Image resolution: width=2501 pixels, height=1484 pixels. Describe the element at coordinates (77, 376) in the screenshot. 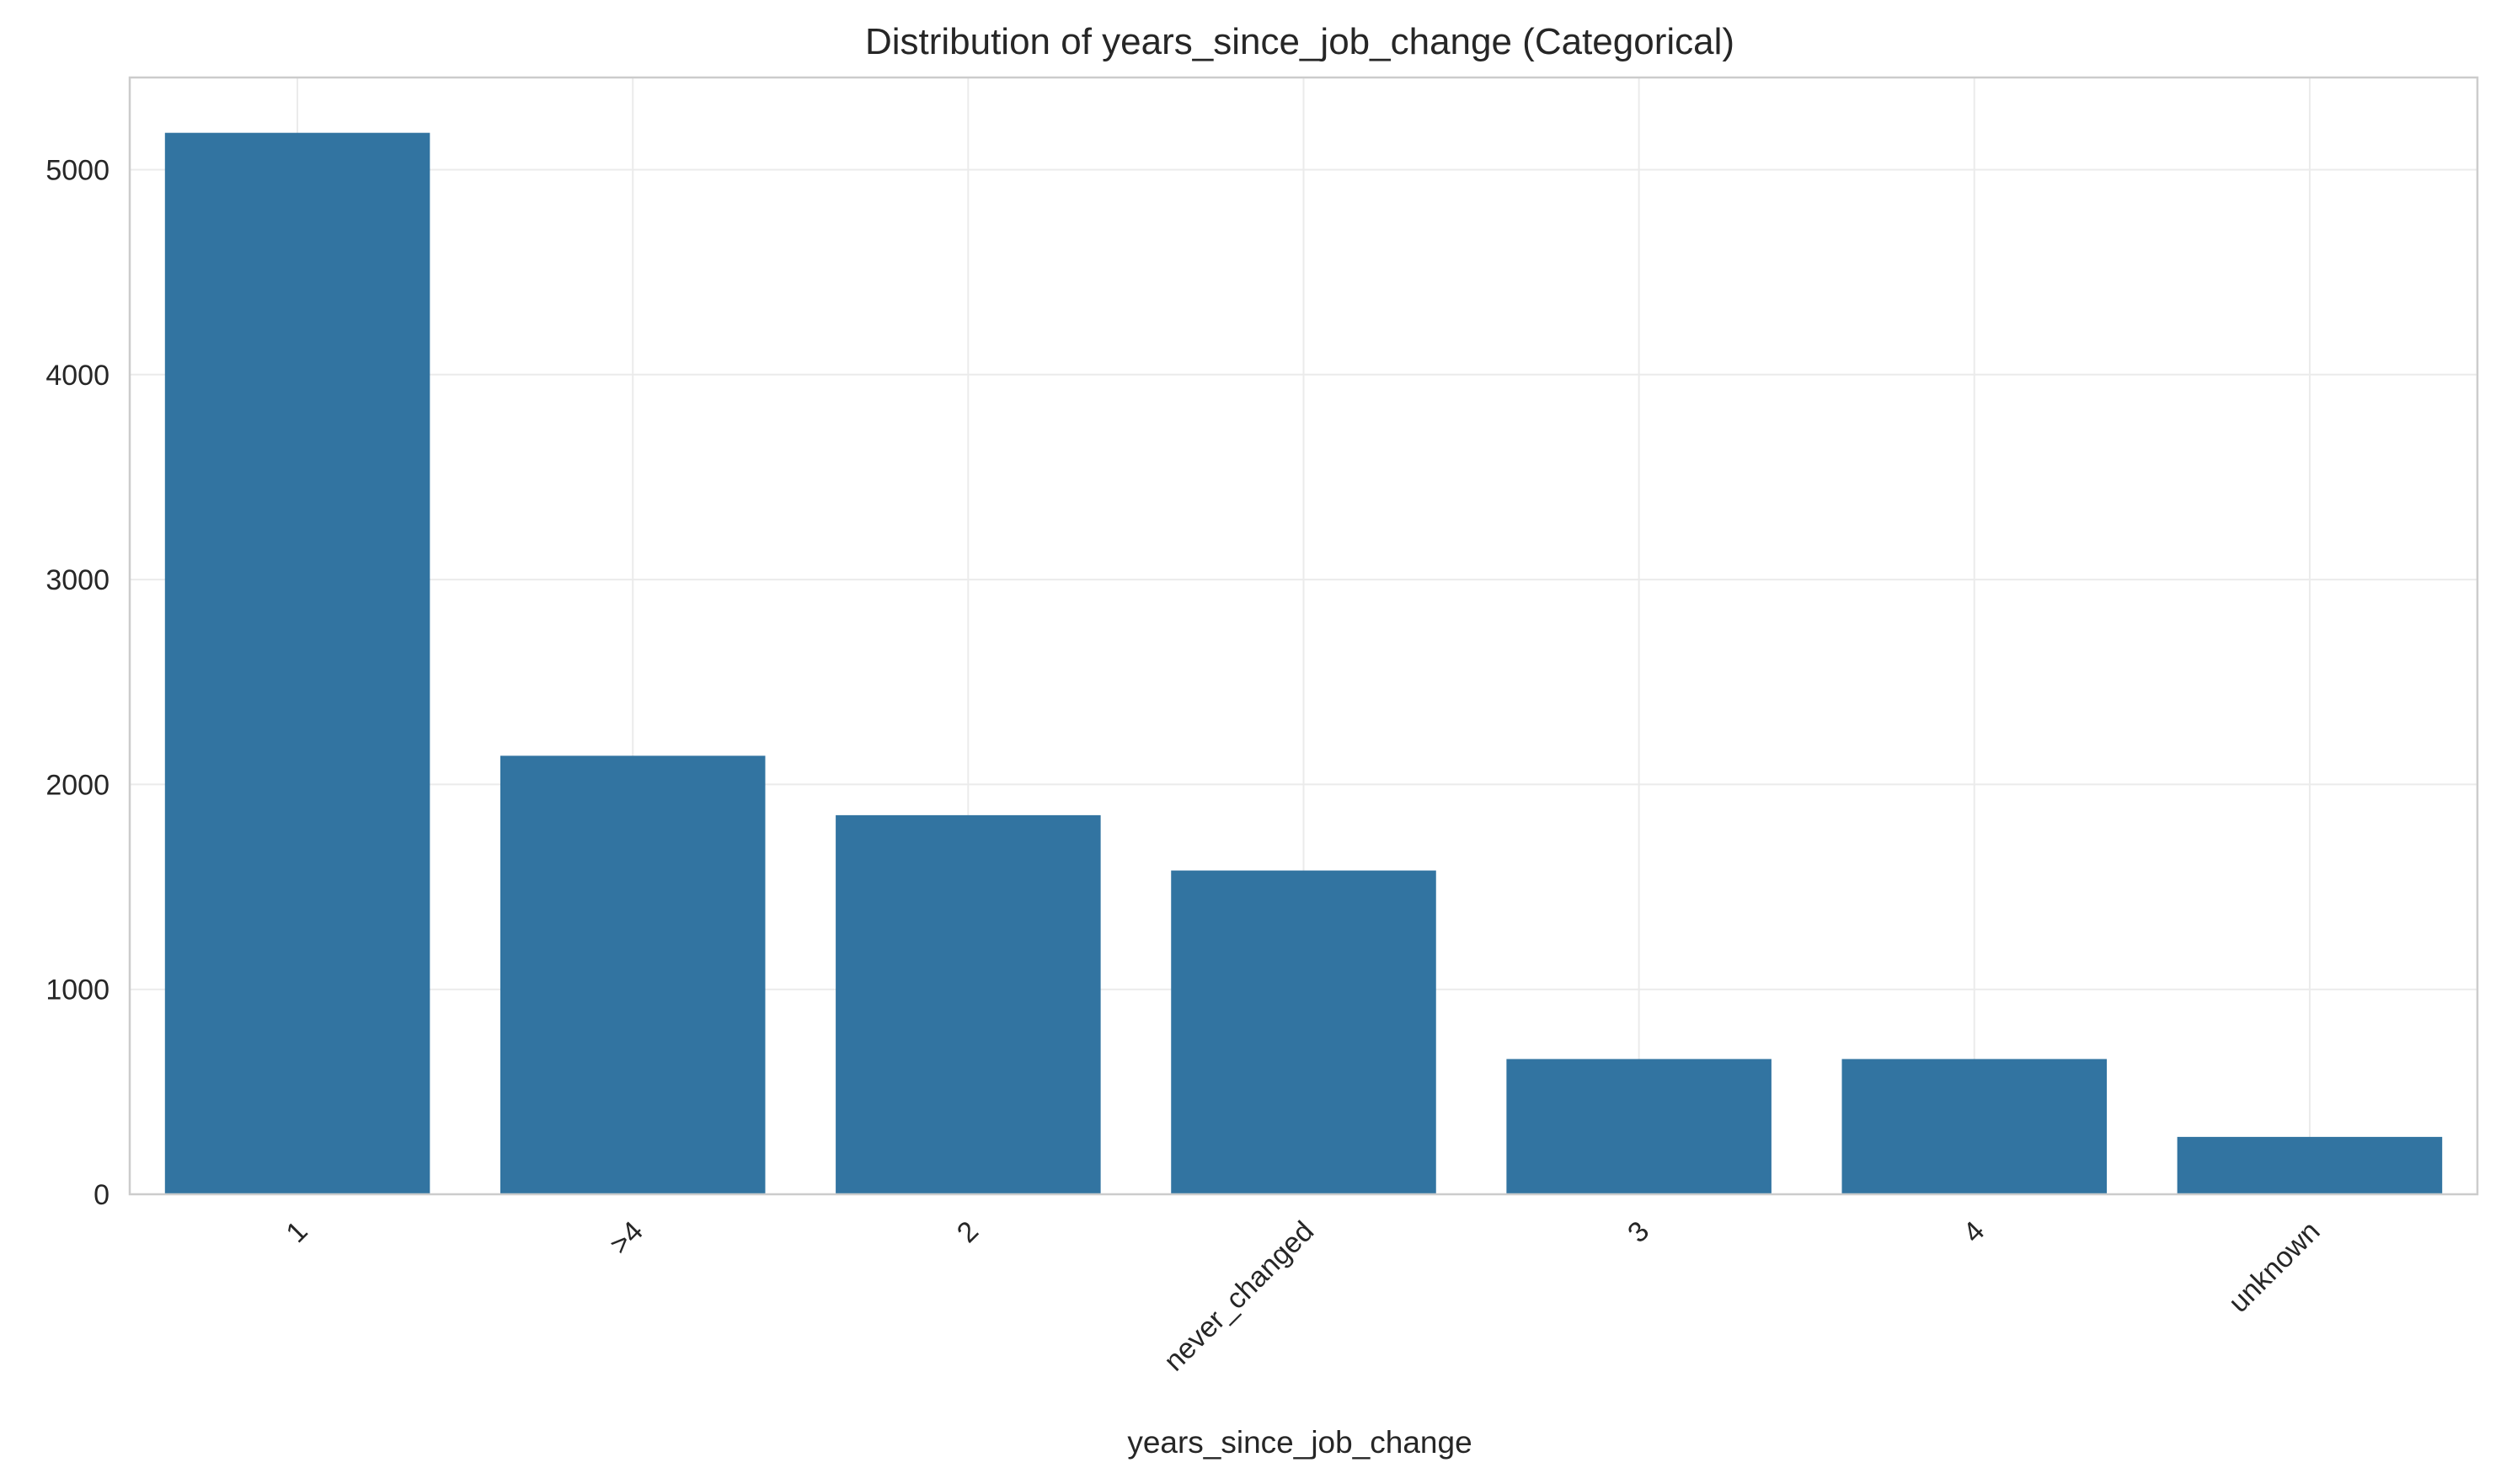

I see `y-tick-label: 4000` at that location.